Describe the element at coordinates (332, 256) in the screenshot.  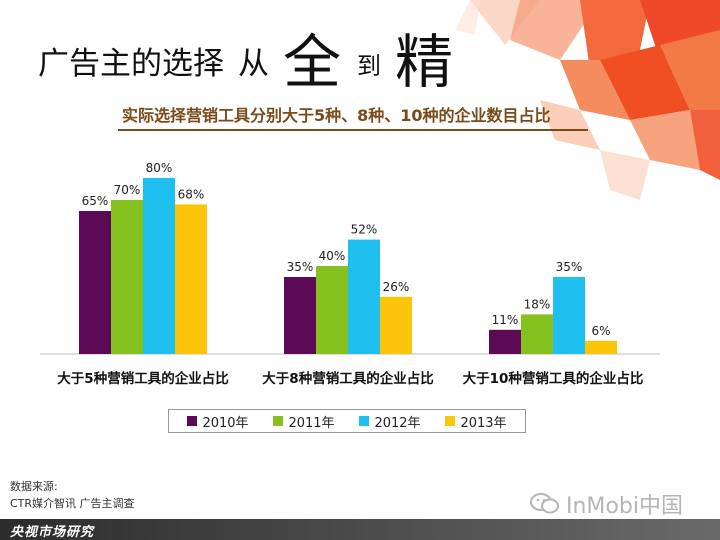
I see `data-label-2011年-cat1: 40%` at that location.